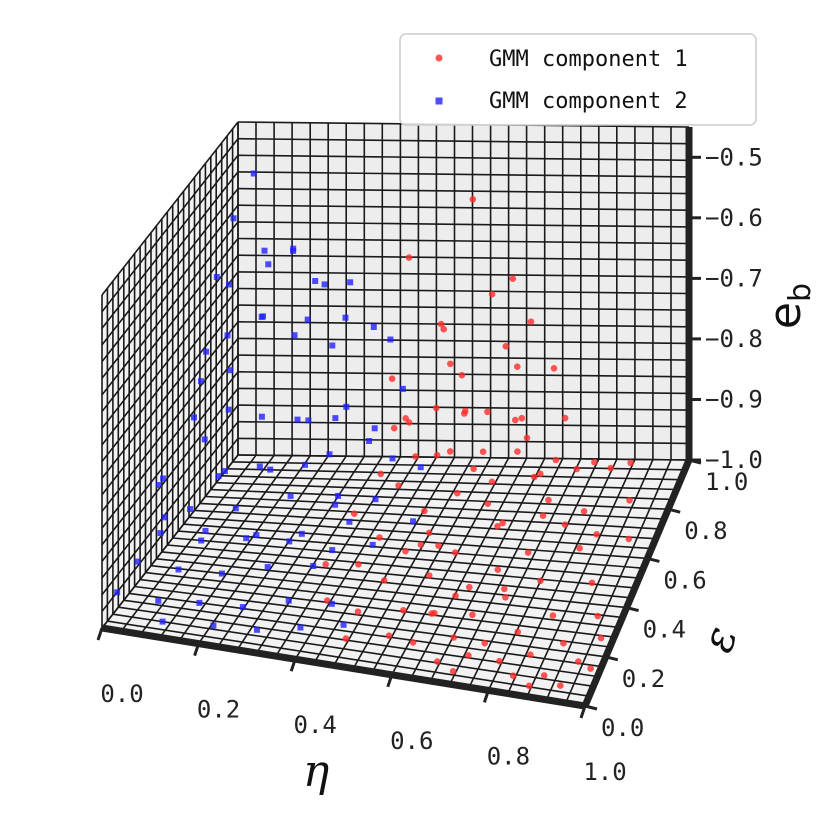 The height and width of the screenshot is (813, 831). What do you see at coordinates (643, 679) in the screenshot?
I see `y-tick-label: 0.2` at bounding box center [643, 679].